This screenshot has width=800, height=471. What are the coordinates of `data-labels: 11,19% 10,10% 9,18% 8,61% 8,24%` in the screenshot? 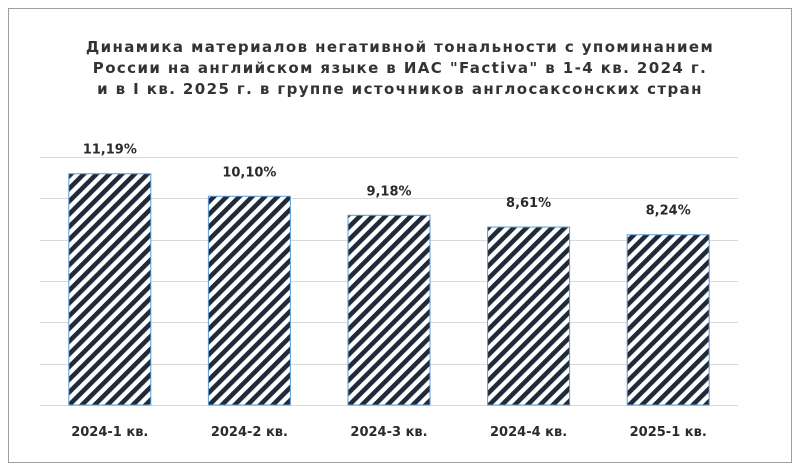 It's located at (387, 181).